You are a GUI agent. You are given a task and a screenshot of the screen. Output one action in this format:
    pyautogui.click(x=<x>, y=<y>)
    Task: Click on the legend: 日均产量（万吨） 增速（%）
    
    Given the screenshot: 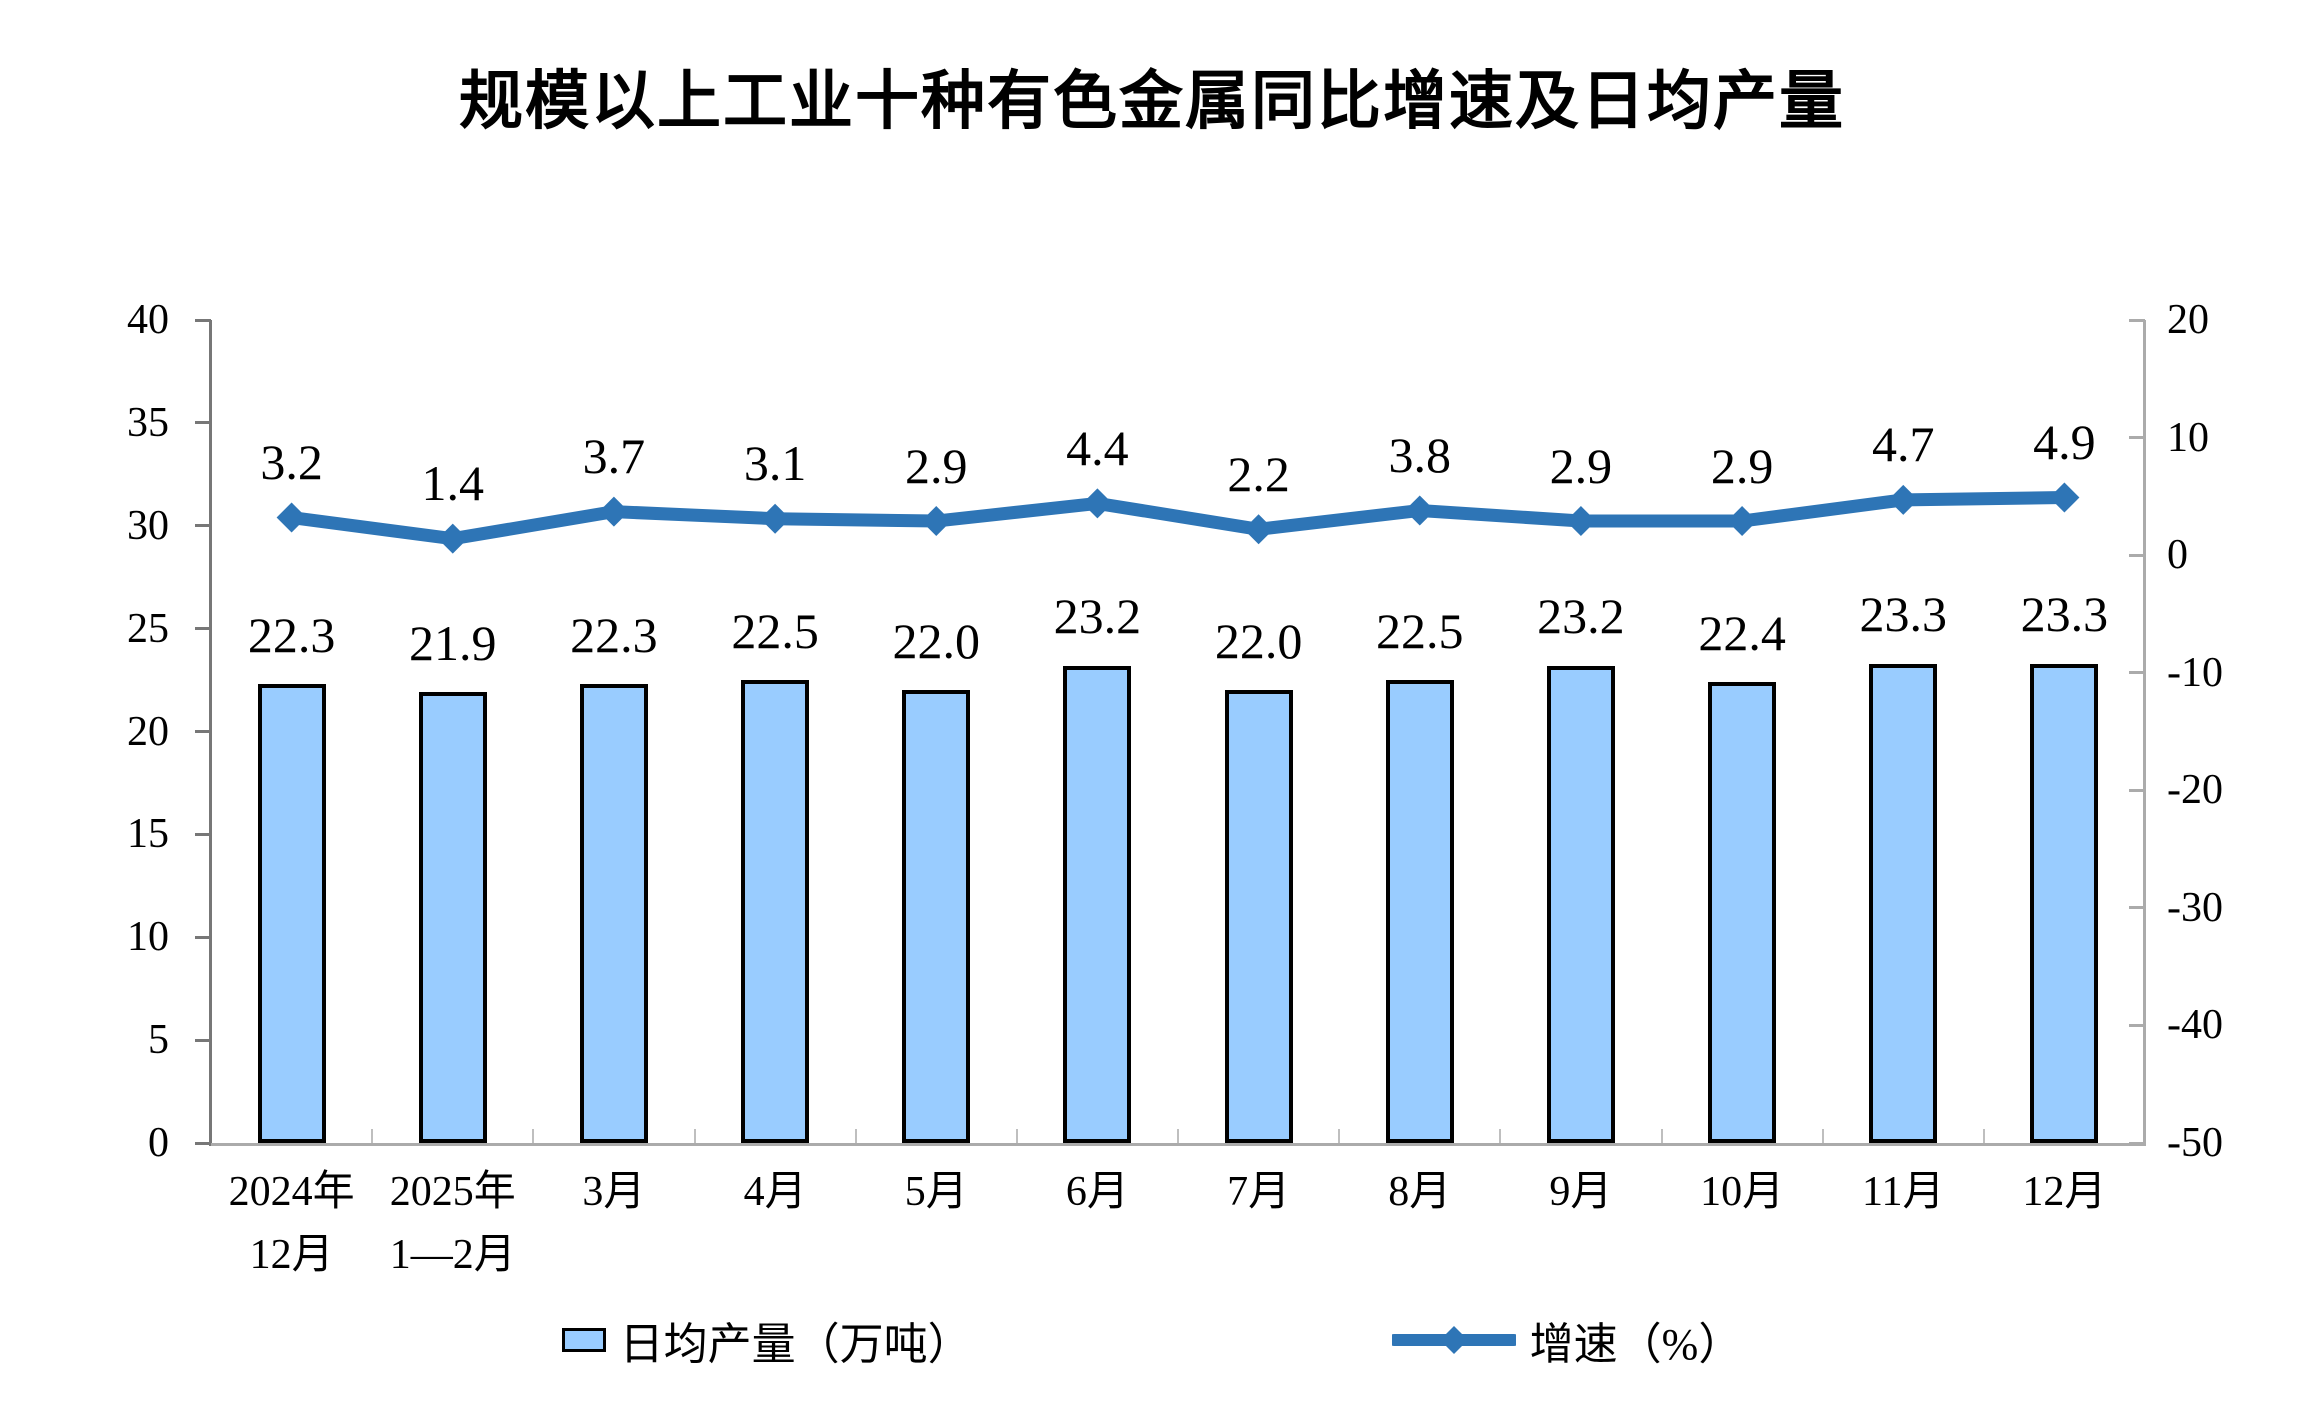 What is the action you would take?
    pyautogui.click(x=1152, y=1340)
    